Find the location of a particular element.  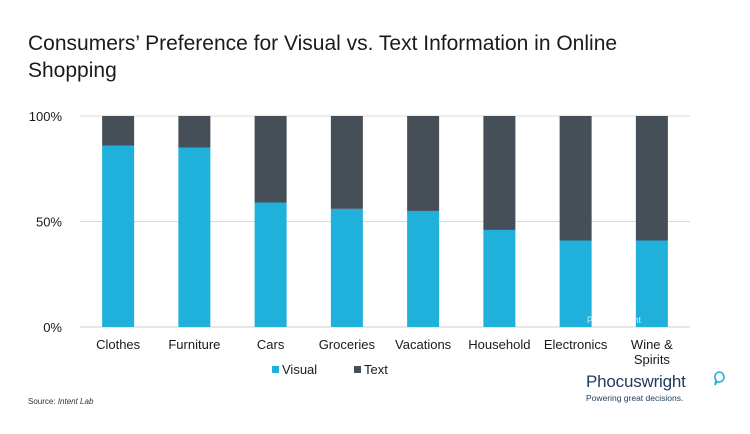

bar-text-clothes is located at coordinates (118, 131).